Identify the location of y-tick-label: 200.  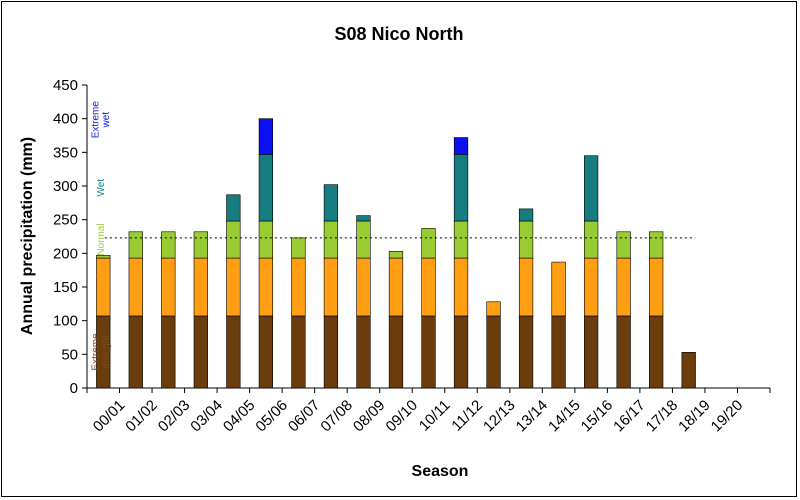
(65, 253).